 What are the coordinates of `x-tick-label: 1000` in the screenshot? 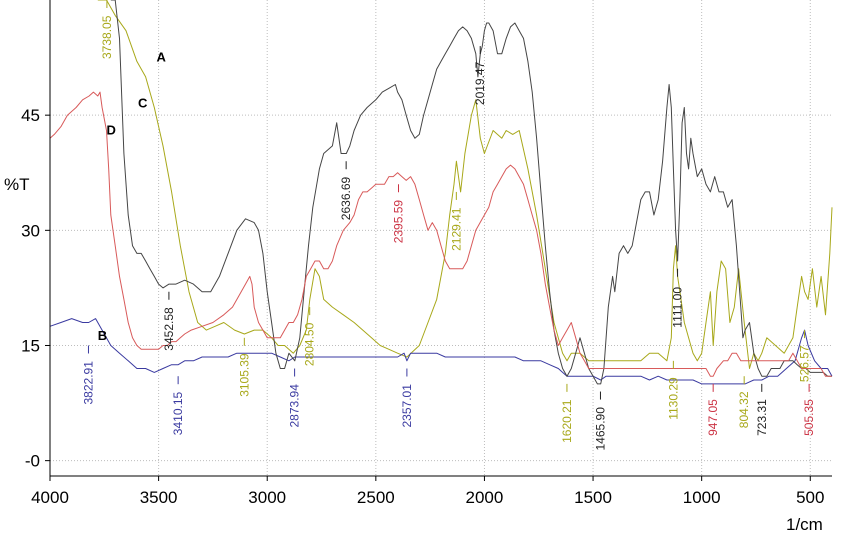 It's located at (702, 497).